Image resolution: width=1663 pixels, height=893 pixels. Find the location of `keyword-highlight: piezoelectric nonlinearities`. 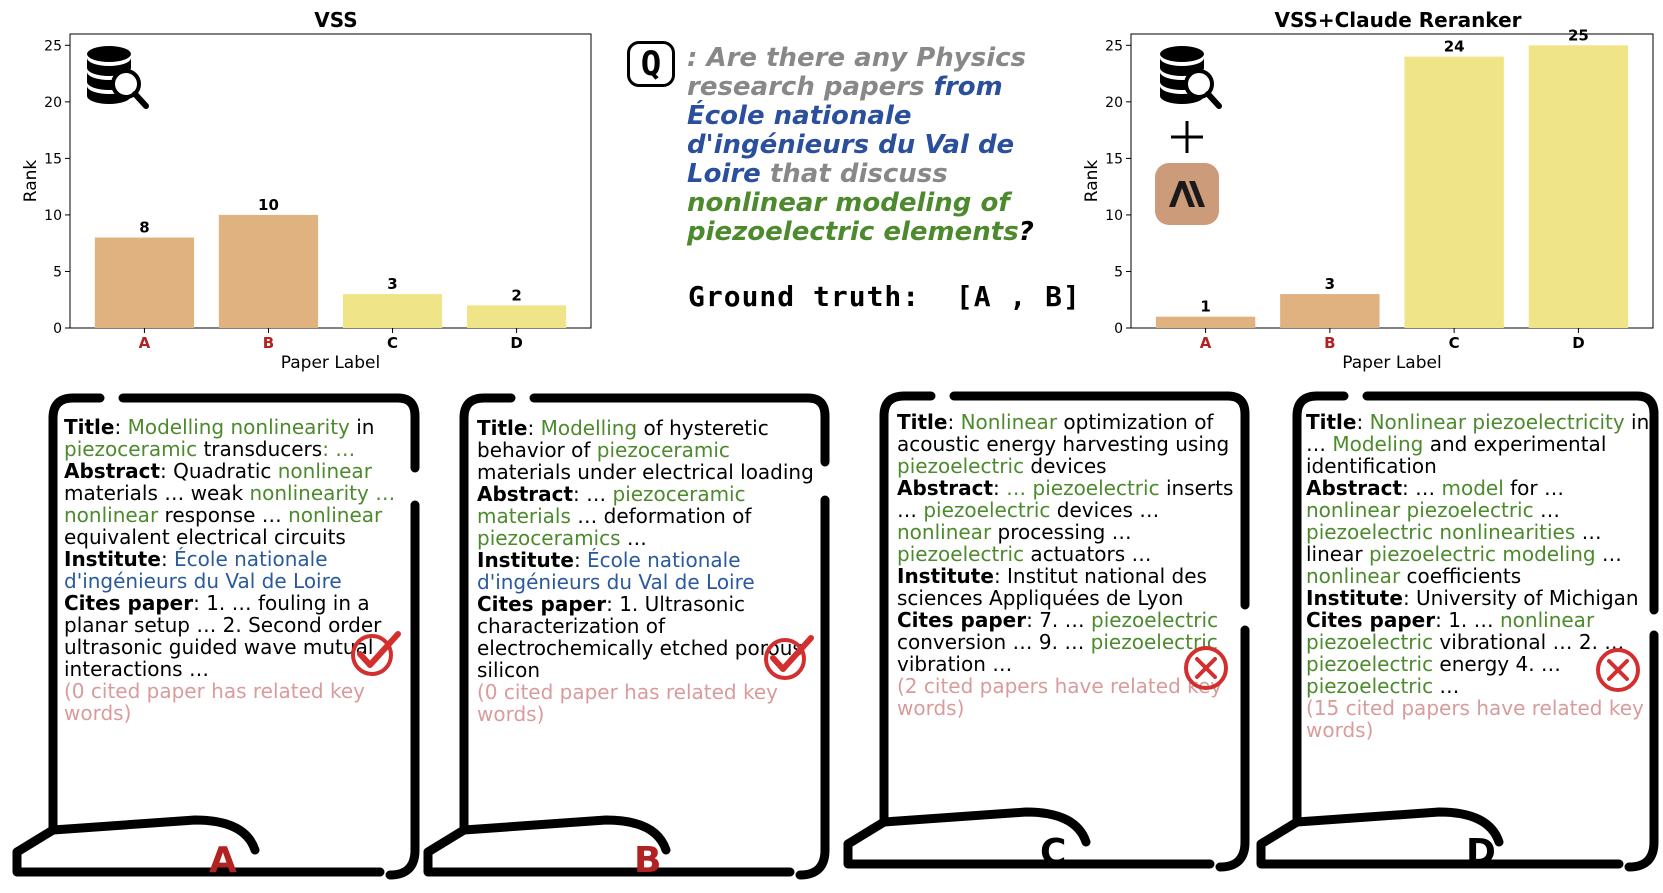

keyword-highlight: piezoelectric nonlinearities is located at coordinates (1441, 532).